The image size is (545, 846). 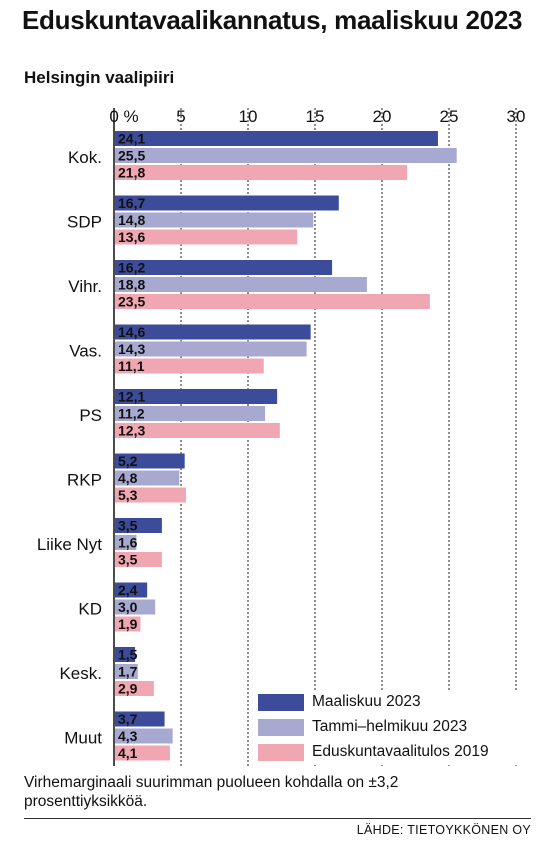 What do you see at coordinates (85, 157) in the screenshot?
I see `category-label: Kok.` at bounding box center [85, 157].